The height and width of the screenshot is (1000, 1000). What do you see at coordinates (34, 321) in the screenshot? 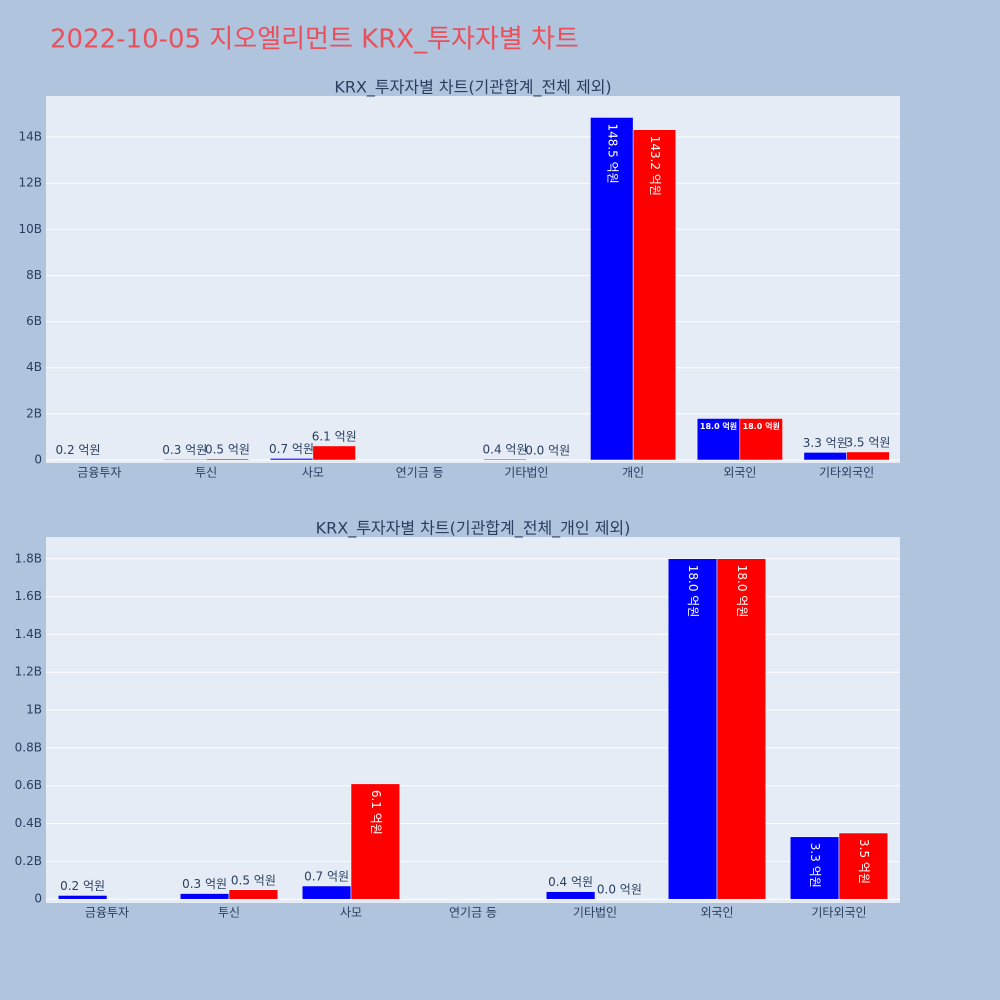
I see `y-tick-label: 6B` at bounding box center [34, 321].